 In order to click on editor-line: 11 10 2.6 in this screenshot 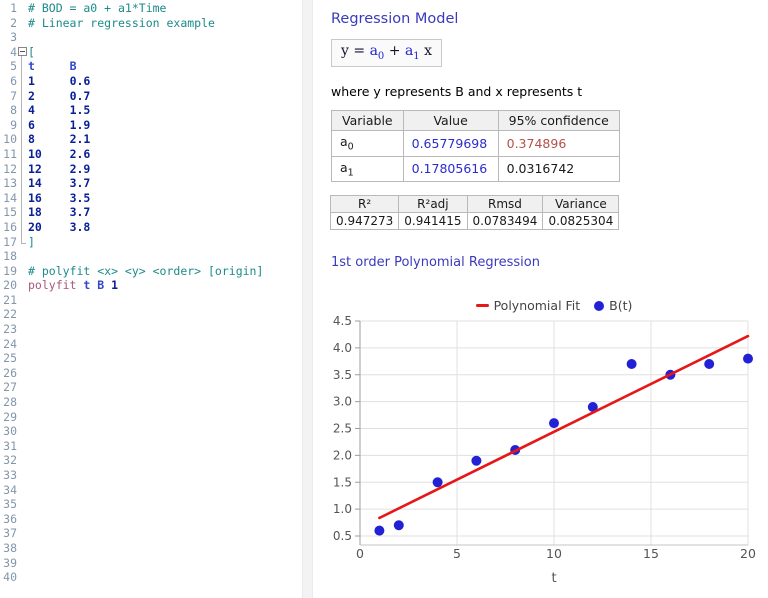, I will do `click(151, 154)`.